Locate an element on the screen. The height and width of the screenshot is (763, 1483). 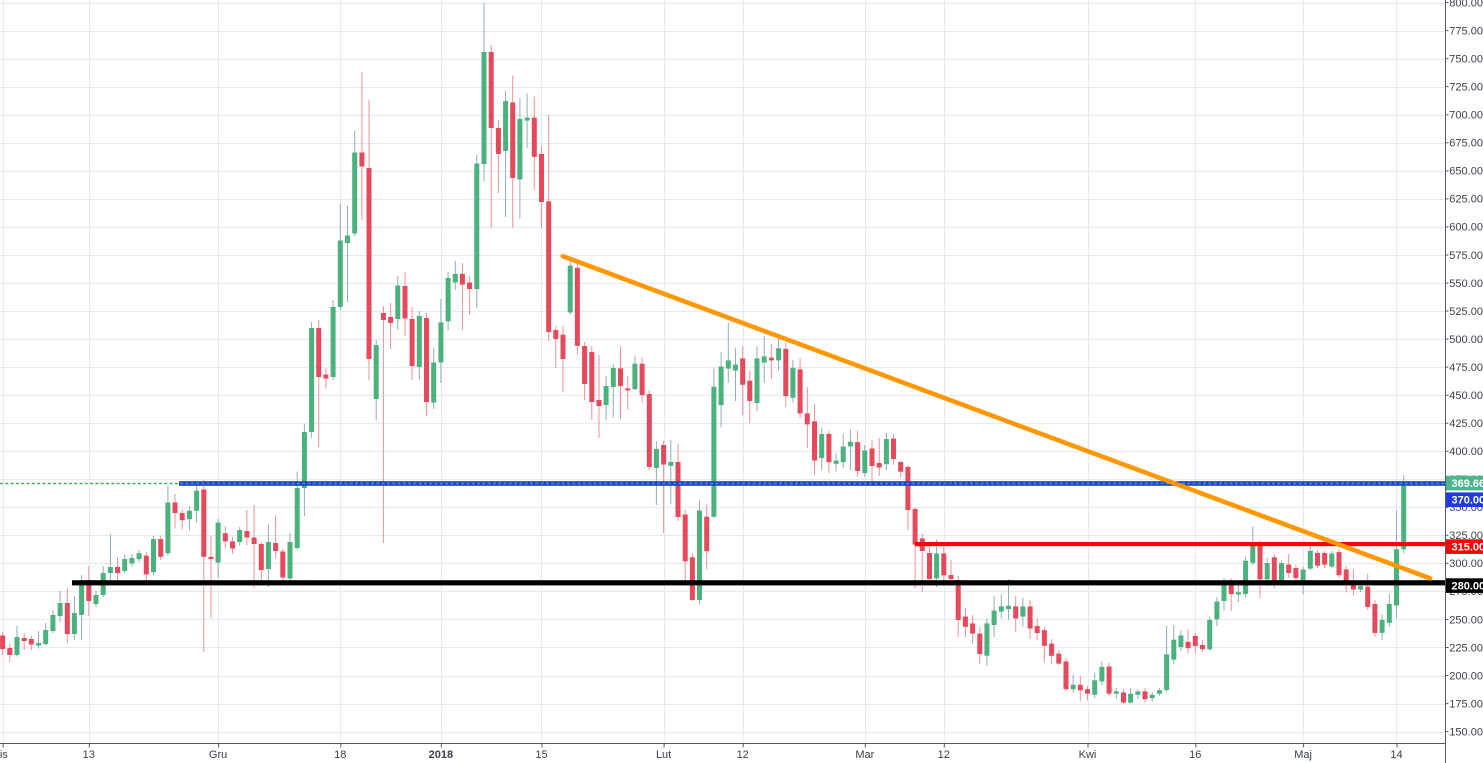
svg-text: 750.00 is located at coordinates (1466, 60).